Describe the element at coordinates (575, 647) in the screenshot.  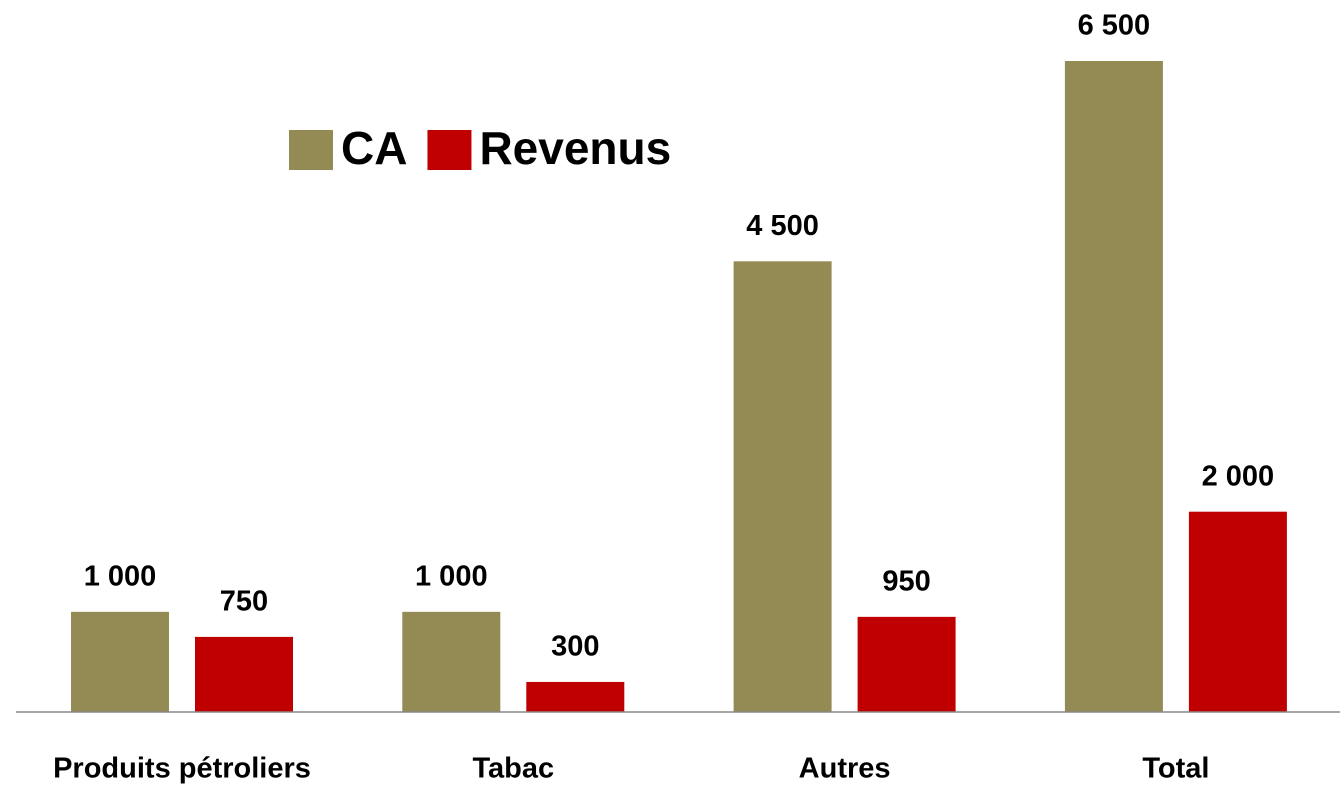
I see `data-label: 300` at that location.